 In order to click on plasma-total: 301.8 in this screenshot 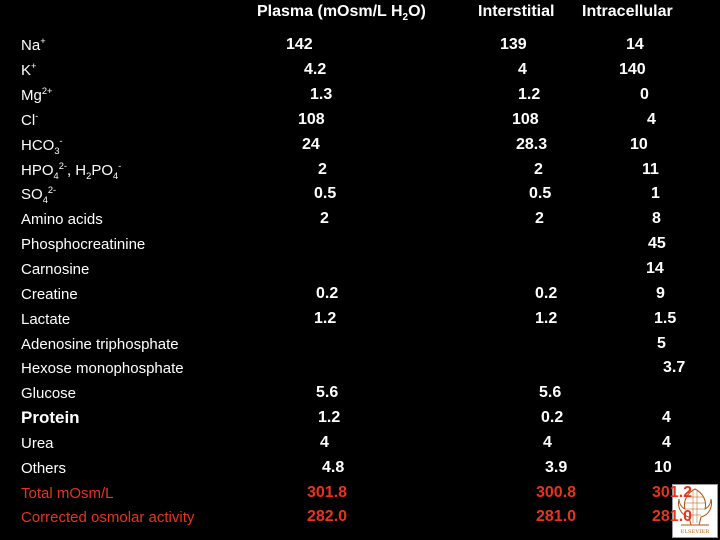, I will do `click(327, 492)`.